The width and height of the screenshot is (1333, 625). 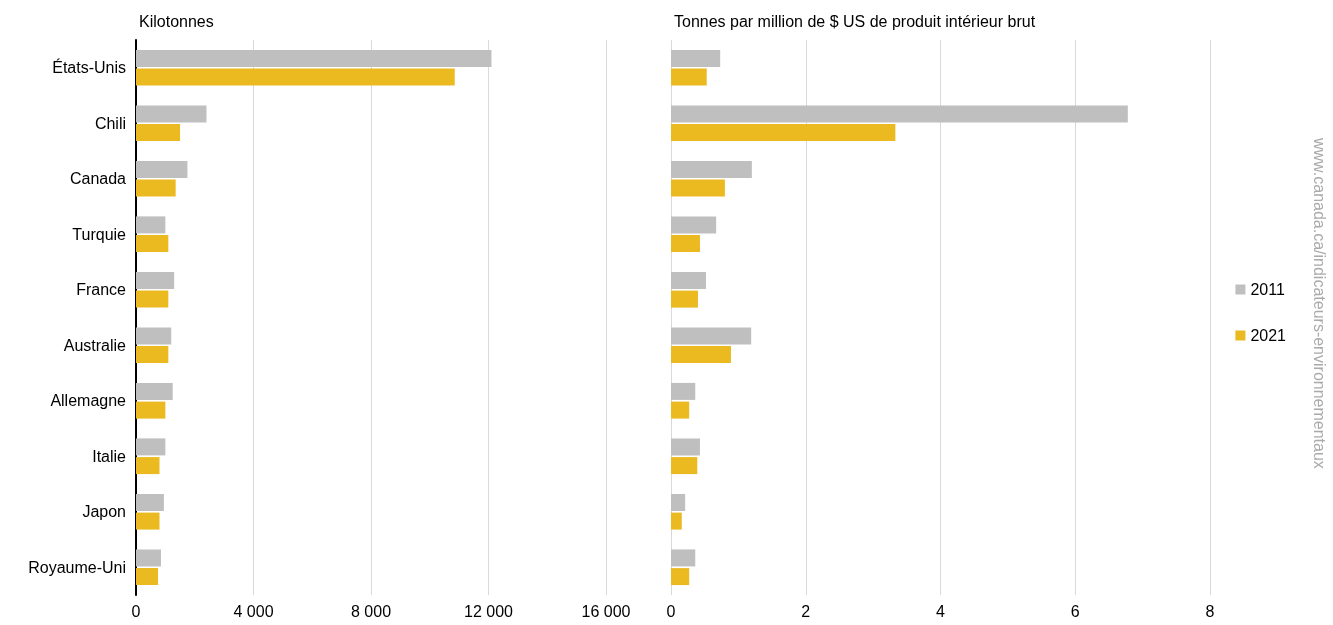 What do you see at coordinates (806, 611) in the screenshot?
I see `x-tick-label: 2` at bounding box center [806, 611].